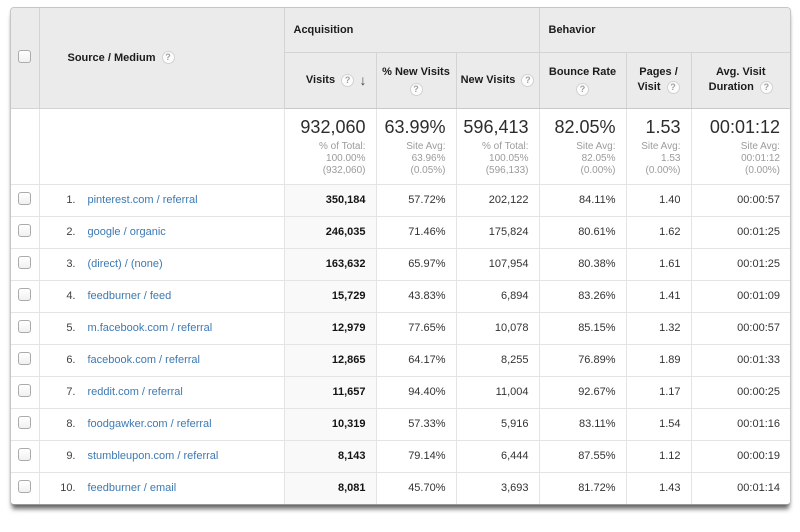 The width and height of the screenshot is (800, 532). What do you see at coordinates (497, 424) in the screenshot?
I see `new-visits-value: 5,916` at bounding box center [497, 424].